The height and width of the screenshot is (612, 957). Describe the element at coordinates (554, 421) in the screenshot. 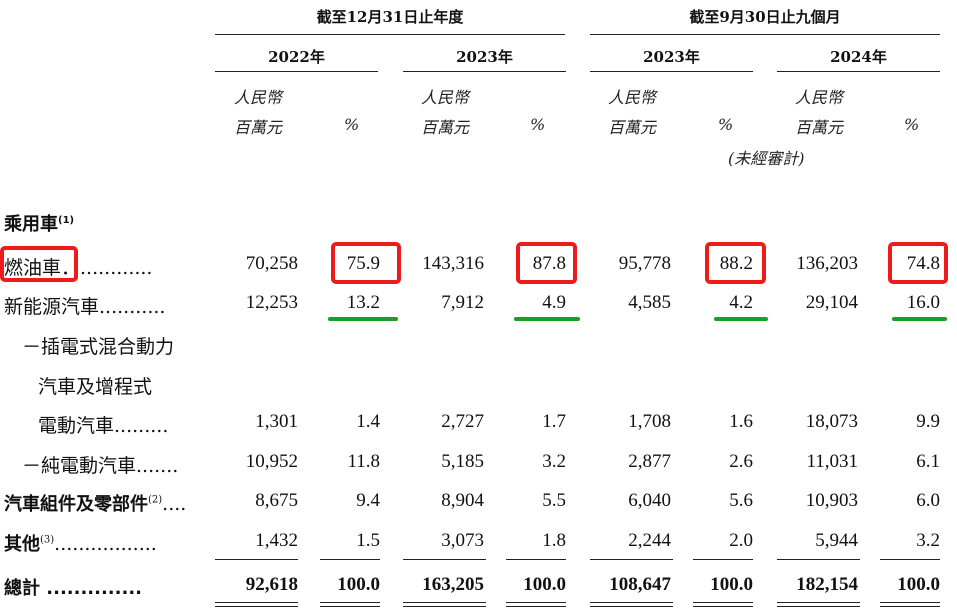

I see `cell-phev-4: 1.7` at that location.